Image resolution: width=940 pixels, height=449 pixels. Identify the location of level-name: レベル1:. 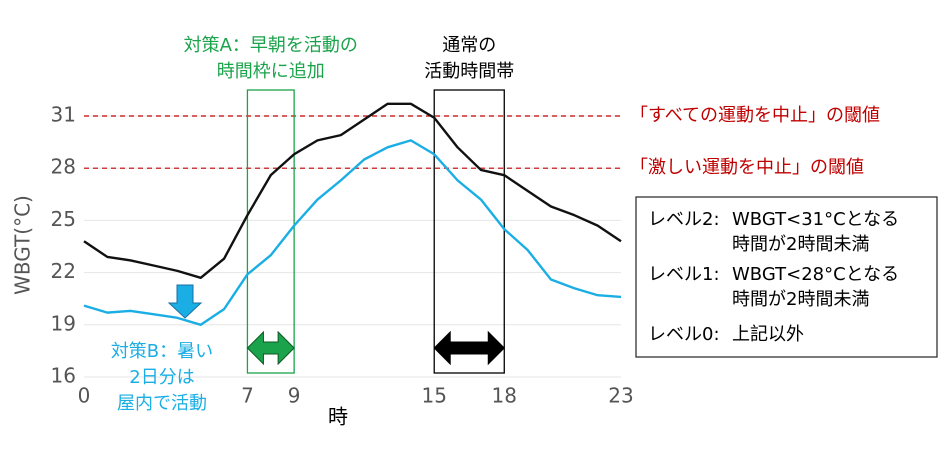
(684, 274).